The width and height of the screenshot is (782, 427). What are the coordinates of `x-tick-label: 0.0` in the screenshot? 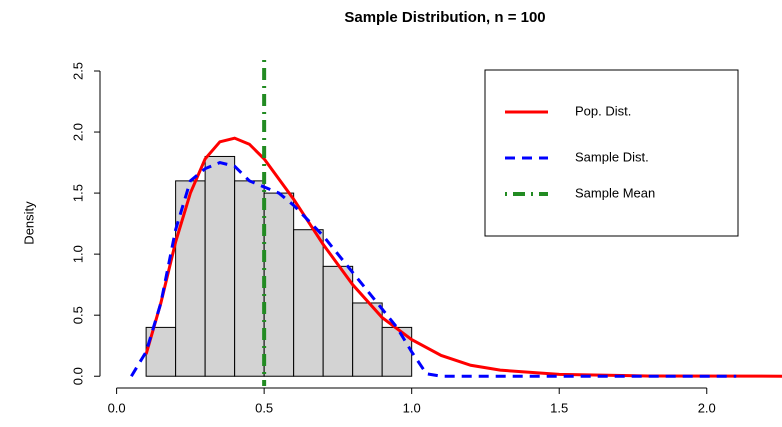 It's located at (117, 407).